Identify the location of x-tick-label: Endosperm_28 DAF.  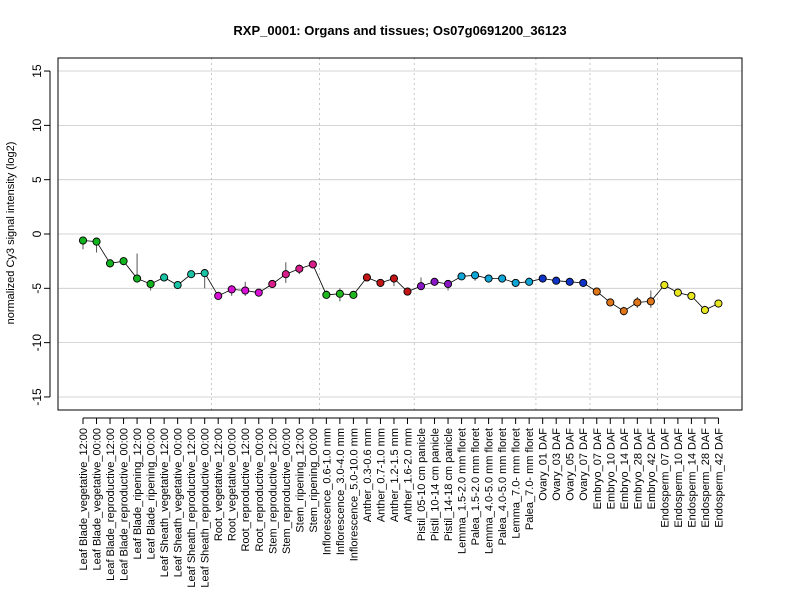
(706, 478).